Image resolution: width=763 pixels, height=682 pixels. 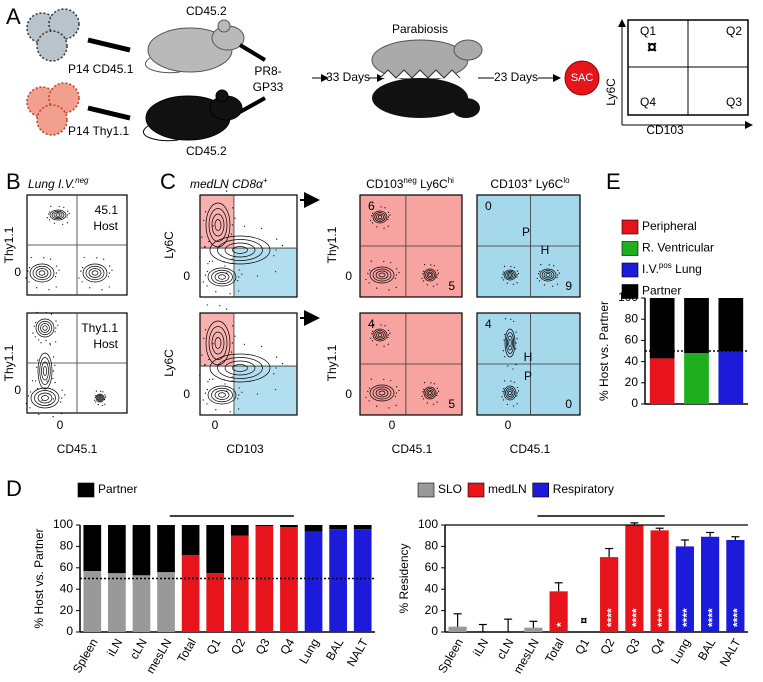 I want to click on legend-label: R. Ventricular, so click(x=678, y=248).